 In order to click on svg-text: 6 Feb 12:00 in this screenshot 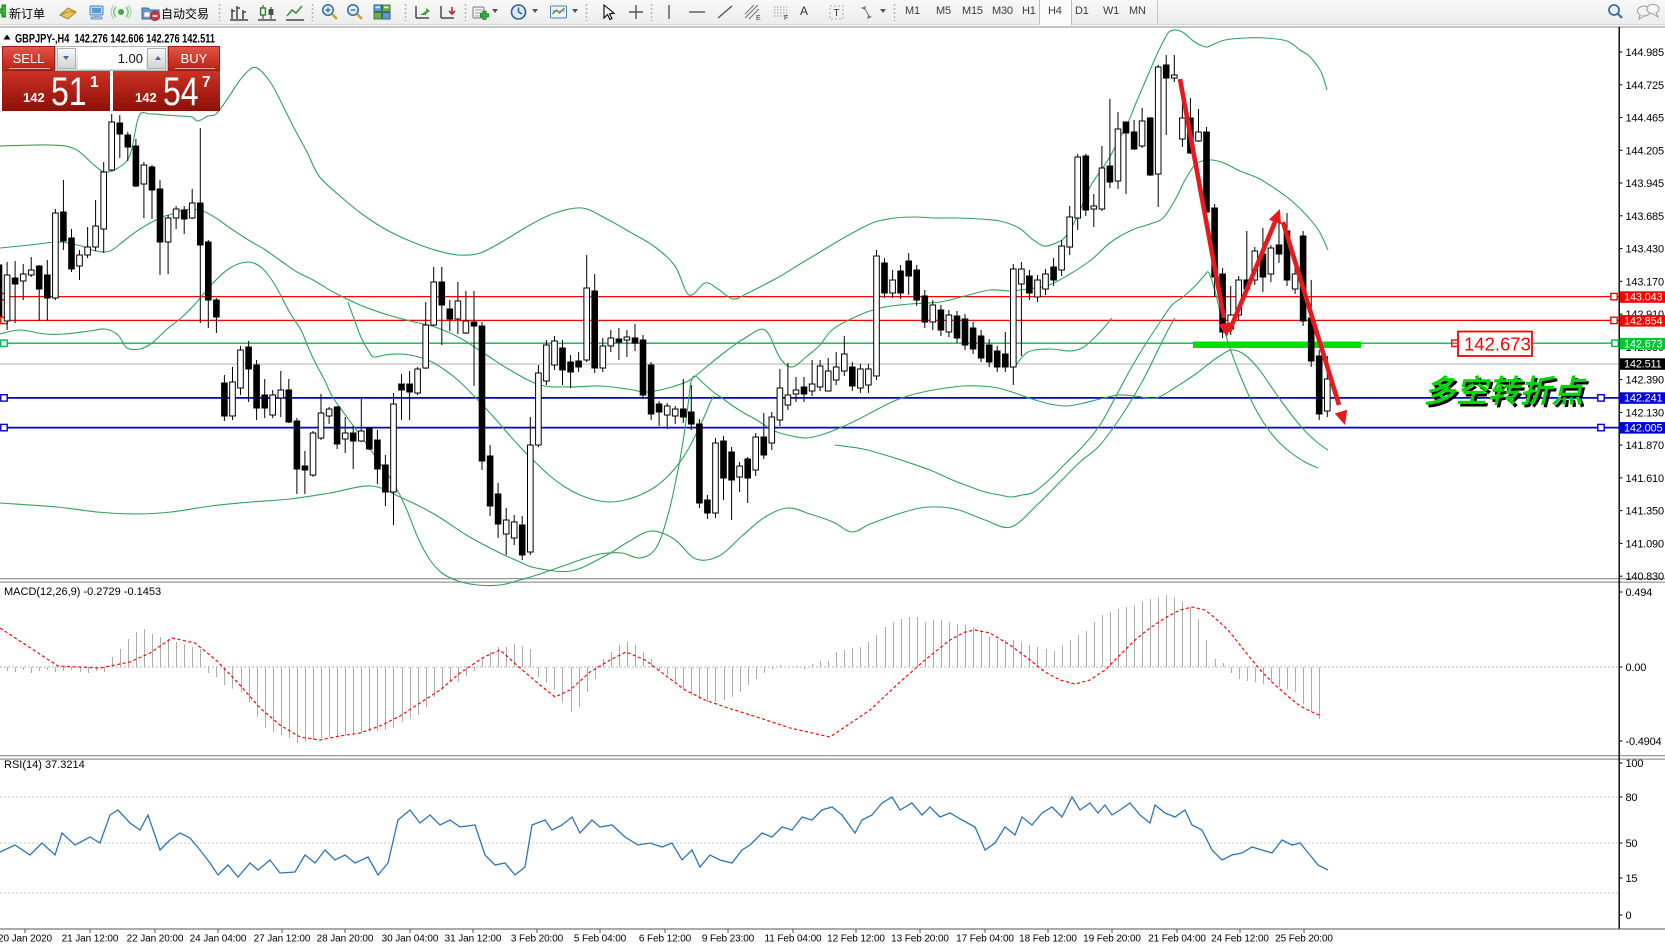, I will do `click(665, 939)`.